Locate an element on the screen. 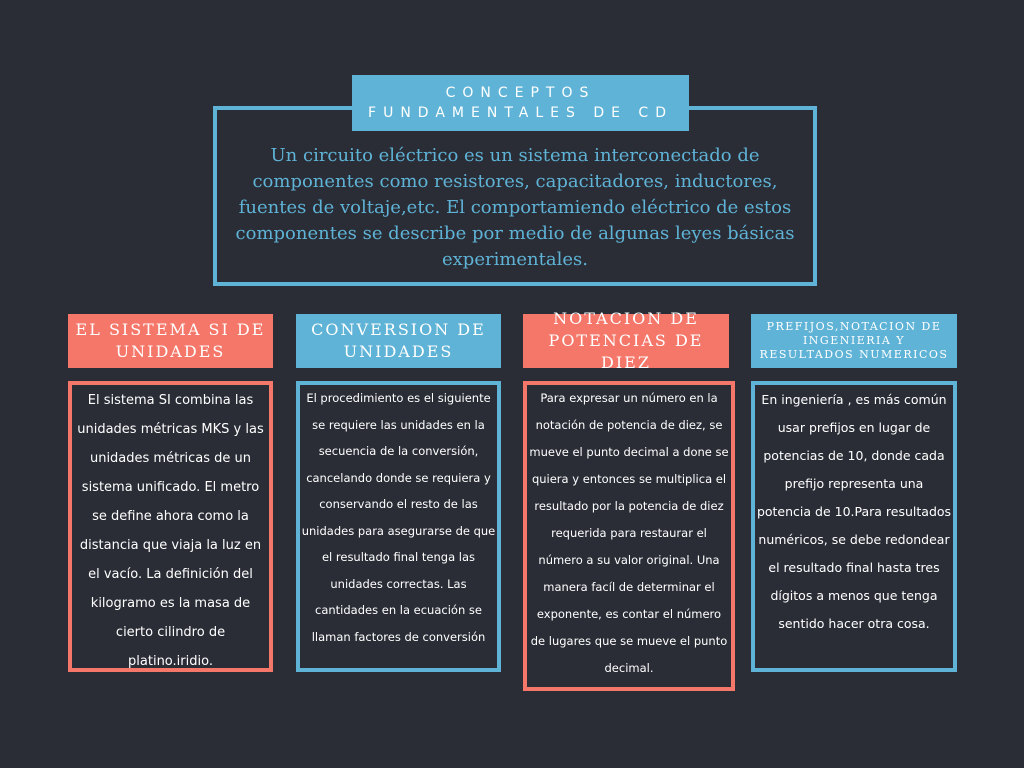  column-header-unit-conversion: CONVERSION DE UNIDADES is located at coordinates (398, 341).